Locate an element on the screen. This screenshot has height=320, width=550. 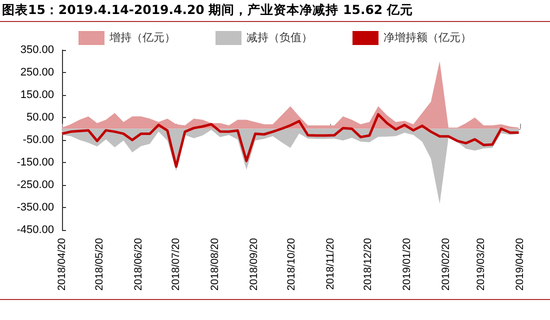
y-tick-label: -150.00 is located at coordinates (35, 162).